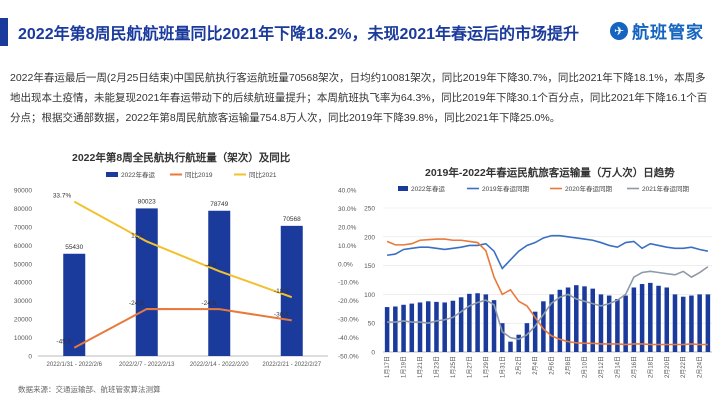 This screenshot has width=720, height=405. What do you see at coordinates (23, 283) in the screenshot?
I see `y-left-tick-label: 40000` at bounding box center [23, 283].